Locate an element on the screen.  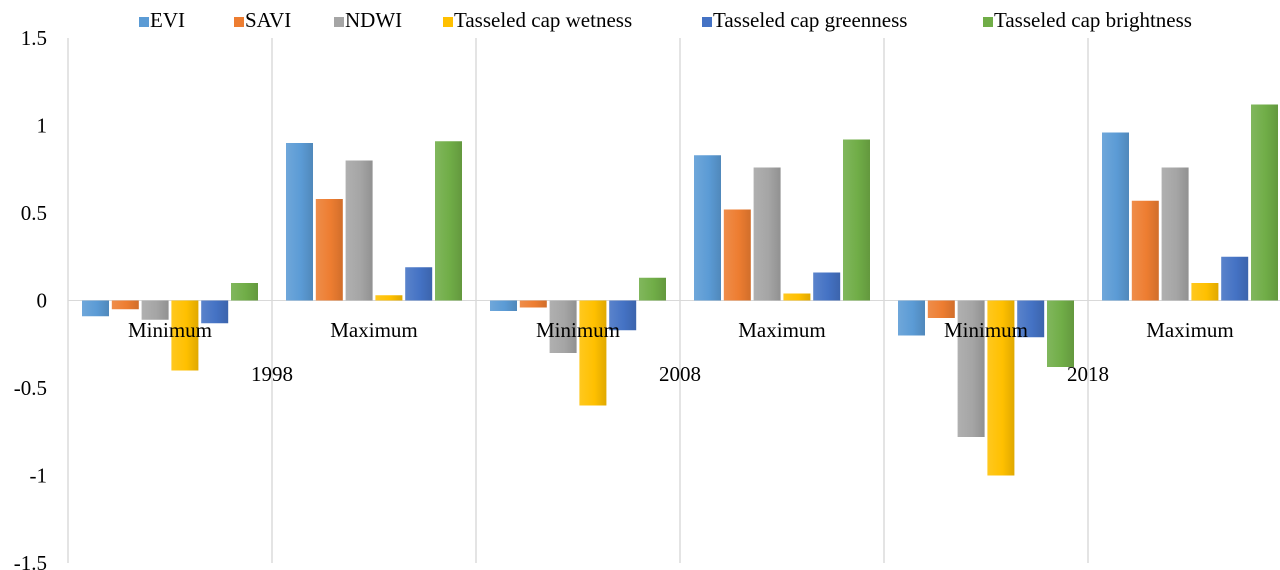
legend-label-evi: EVI is located at coordinates (167, 20).